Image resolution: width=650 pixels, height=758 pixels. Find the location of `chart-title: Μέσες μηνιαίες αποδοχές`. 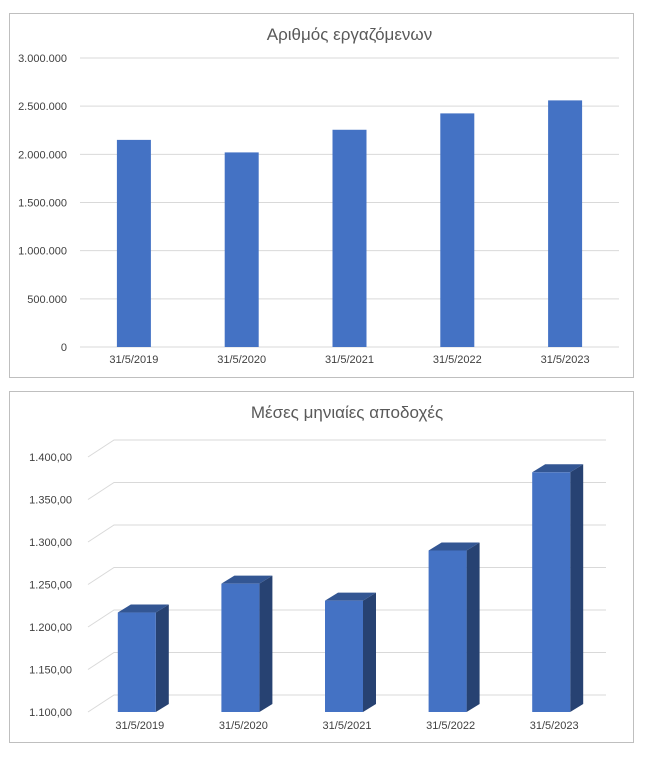

chart-title: Μέσες μηνιαίες αποδοχές is located at coordinates (347, 412).